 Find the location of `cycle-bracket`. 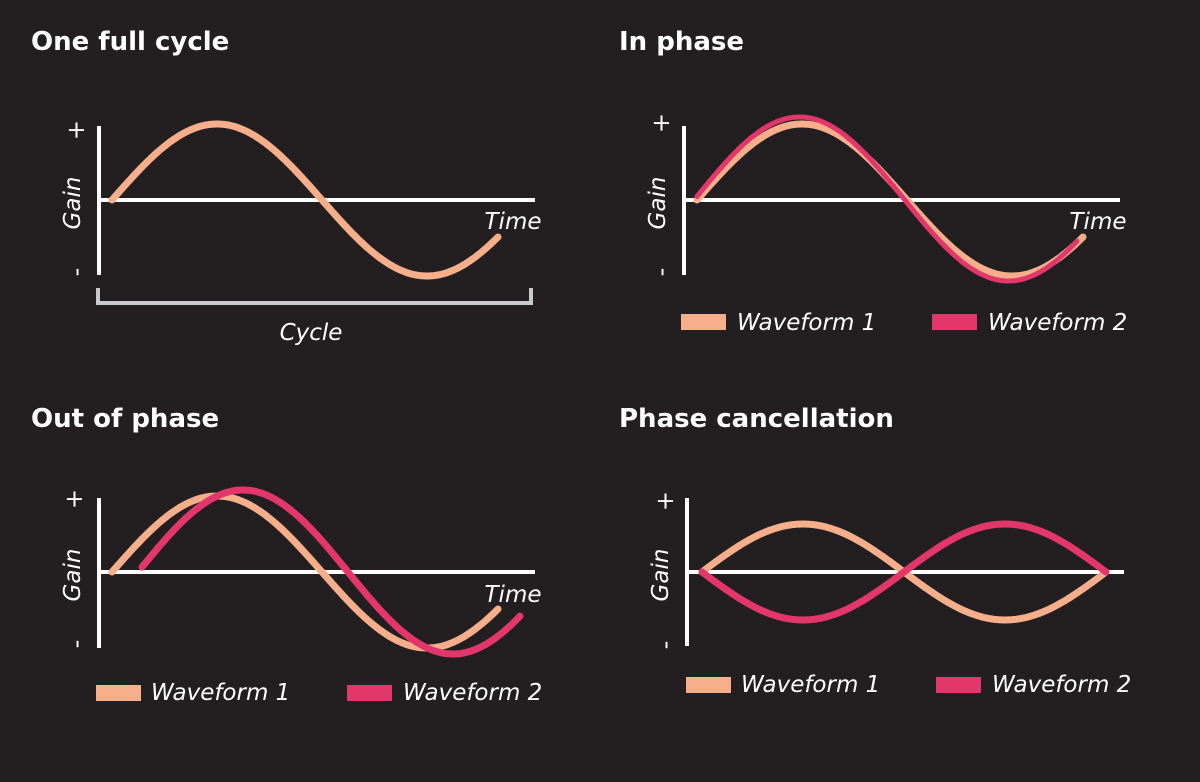

cycle-bracket is located at coordinates (314, 296).